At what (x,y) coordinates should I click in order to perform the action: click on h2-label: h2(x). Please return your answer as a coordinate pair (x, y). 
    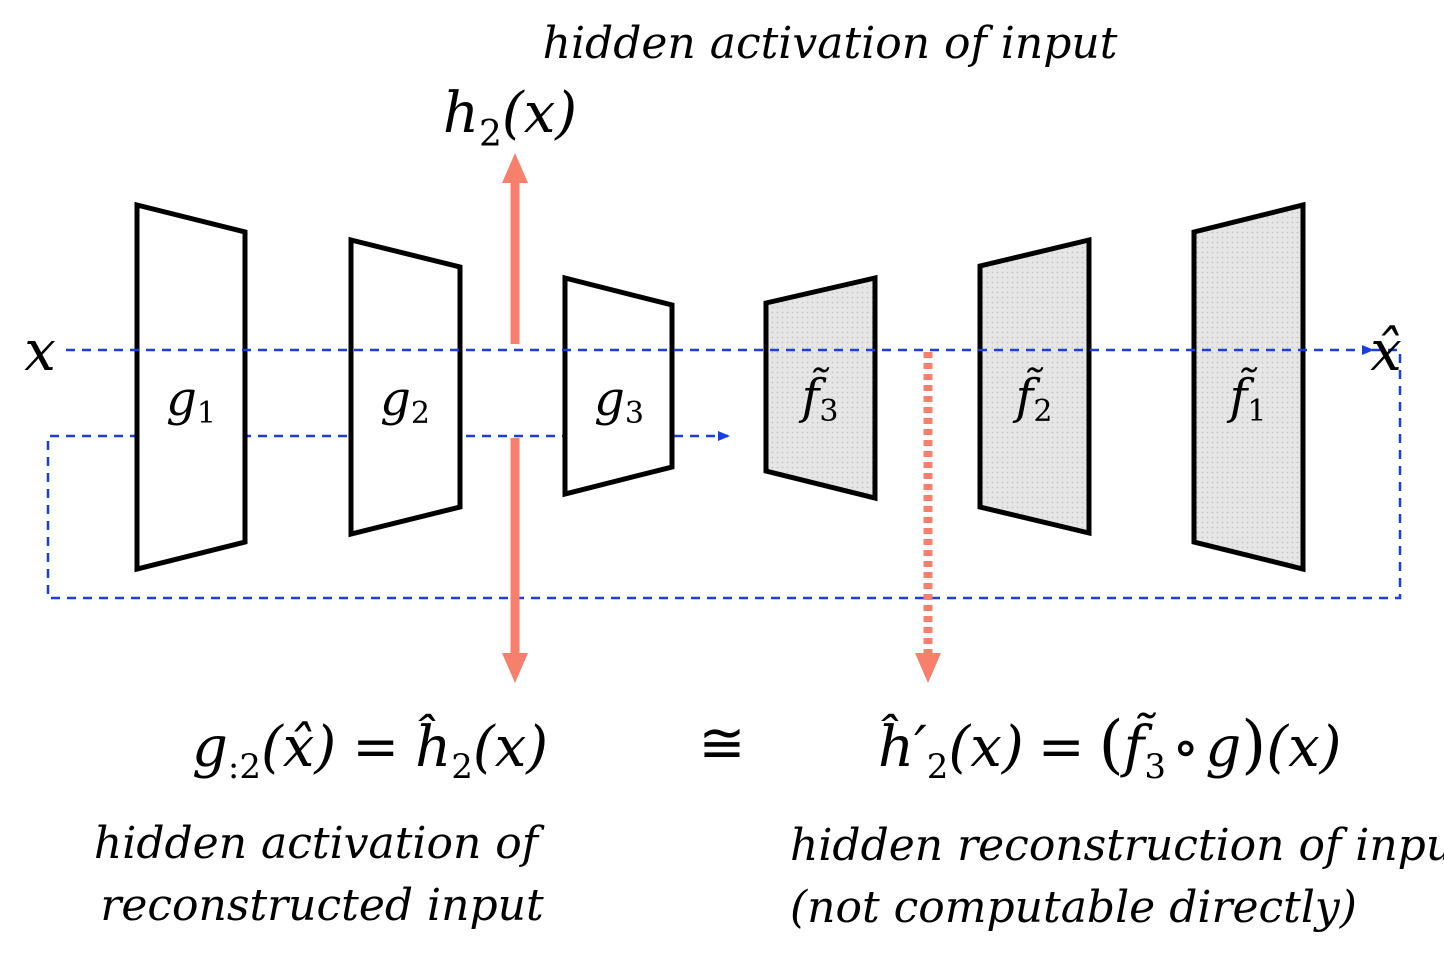
    Looking at the image, I should click on (510, 118).